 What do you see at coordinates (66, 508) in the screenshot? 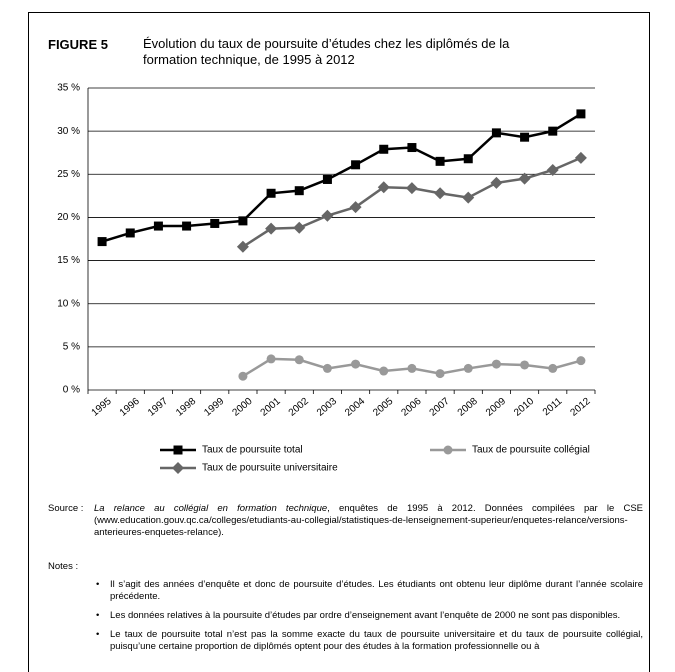
I see `source-label: Source :` at bounding box center [66, 508].